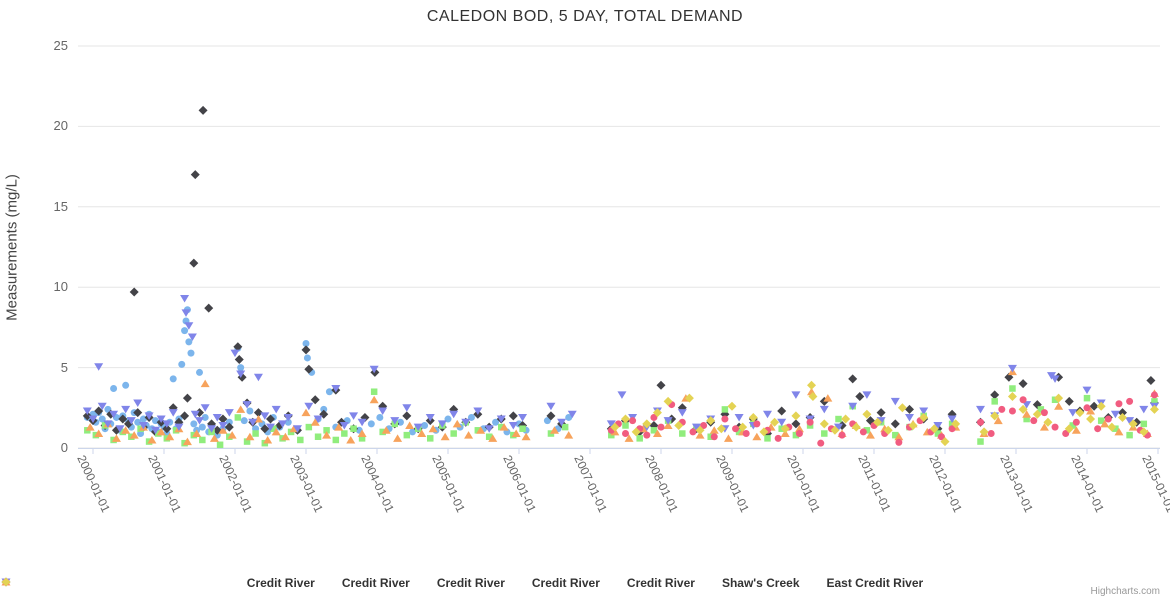  Describe the element at coordinates (205, 583) in the screenshot. I see `legend-item-1: Credit River` at that location.